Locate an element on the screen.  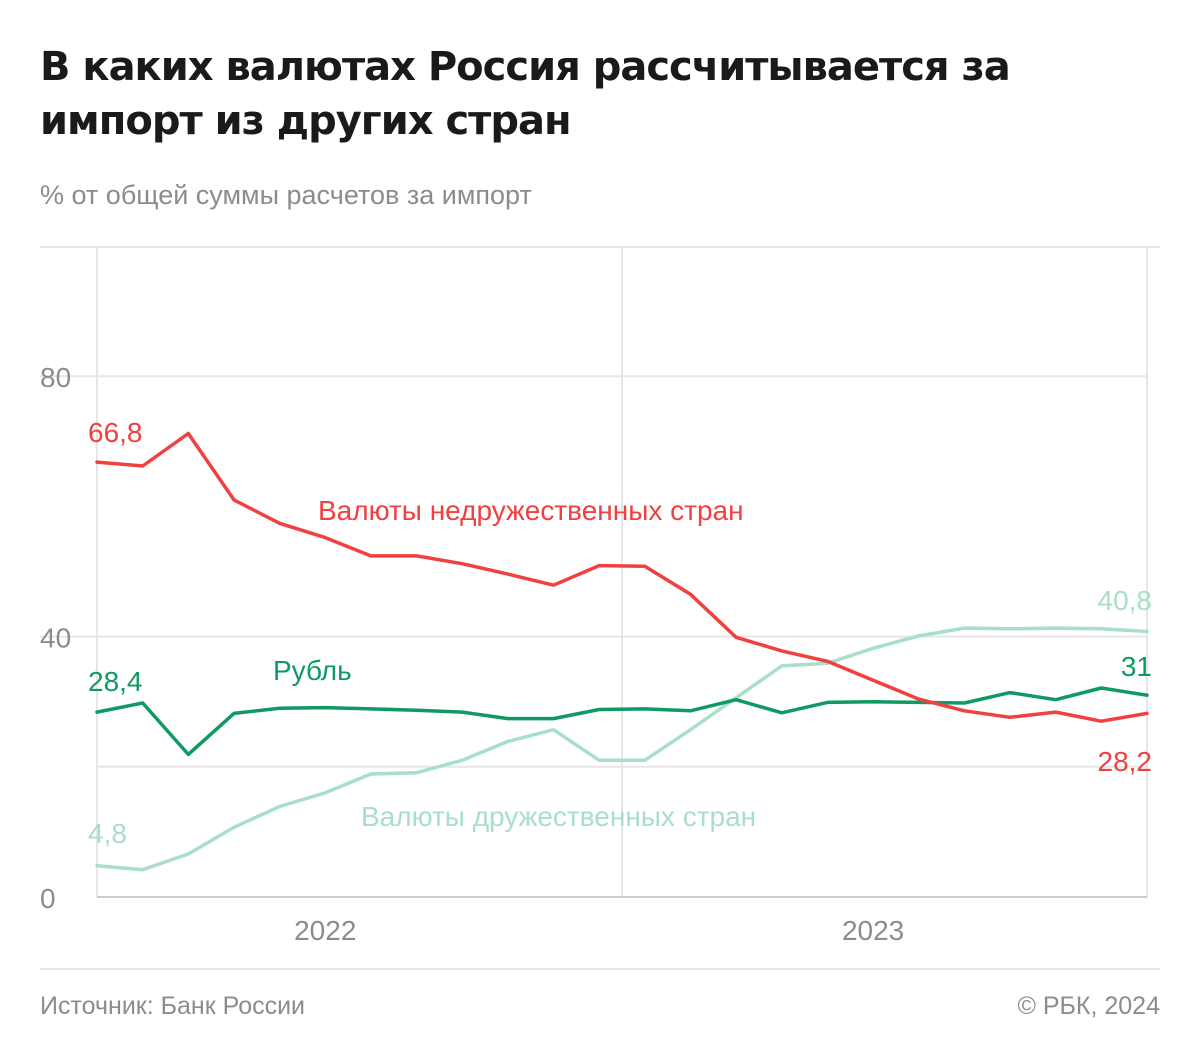
bottom-divider is located at coordinates (600, 969).